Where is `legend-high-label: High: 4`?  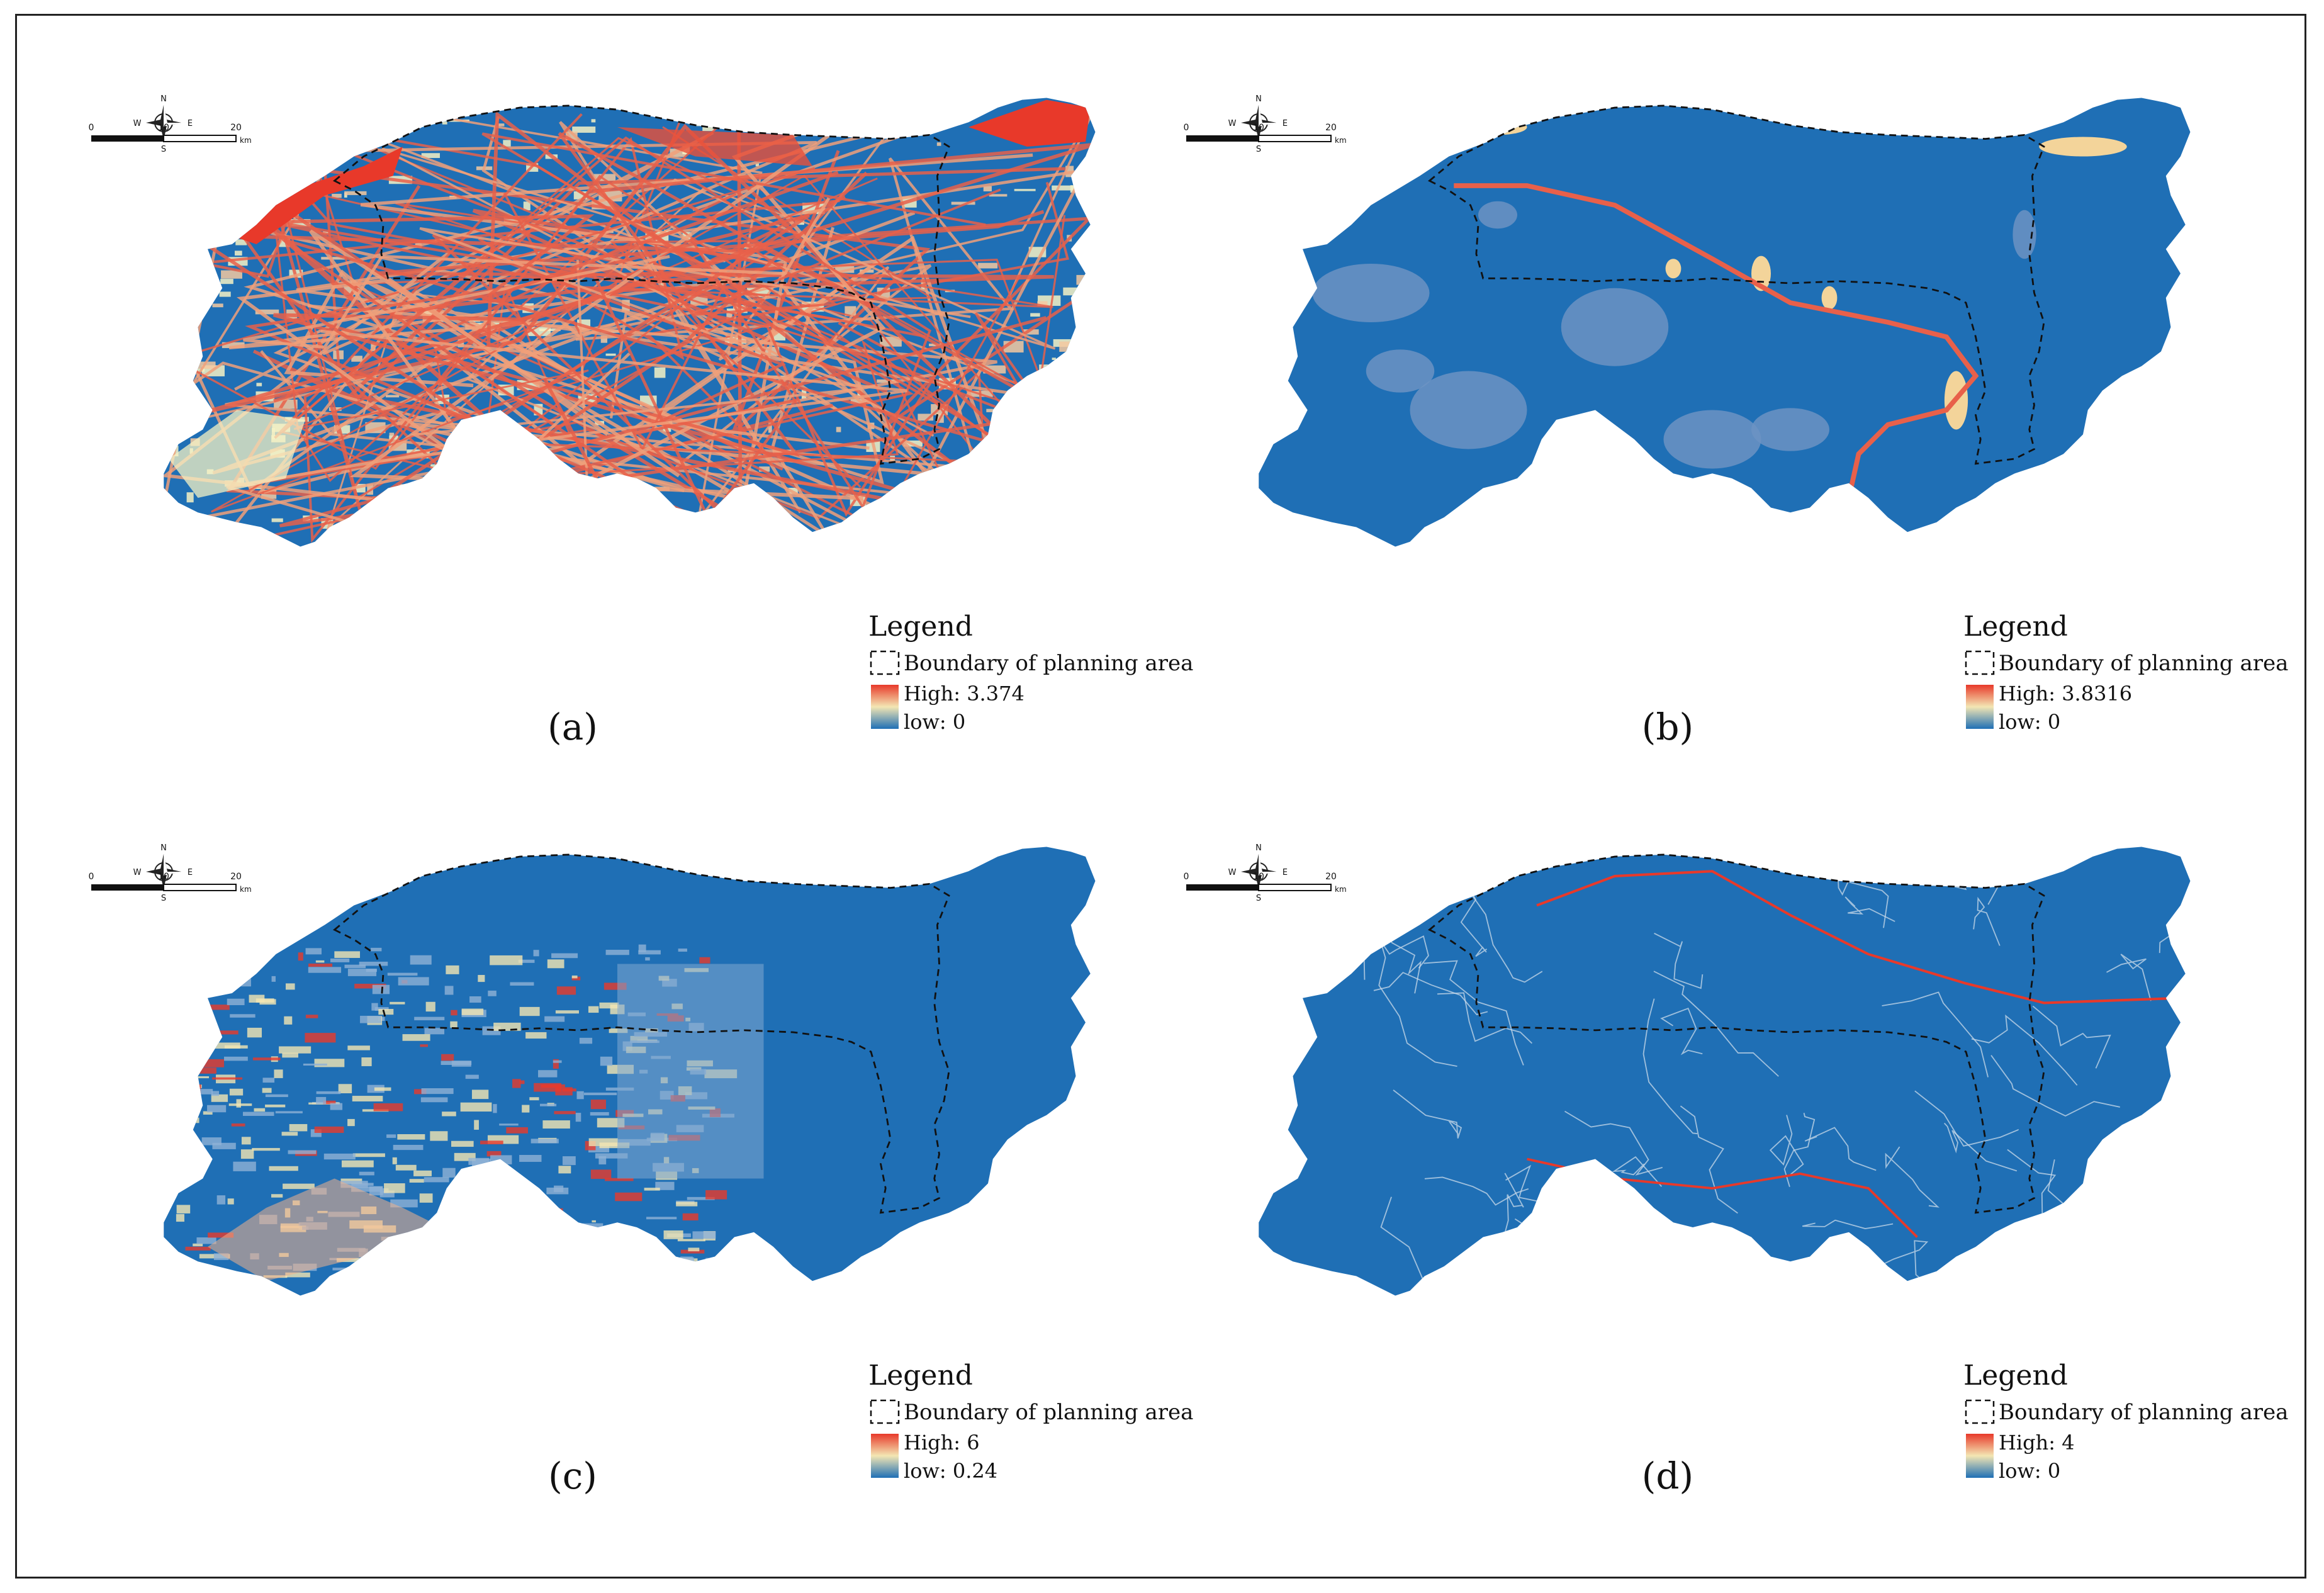
legend-high-label: High: 4 is located at coordinates (2037, 1443).